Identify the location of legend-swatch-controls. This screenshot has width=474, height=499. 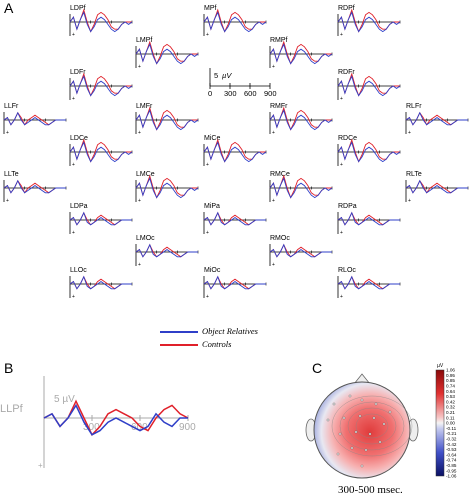
(179, 345).